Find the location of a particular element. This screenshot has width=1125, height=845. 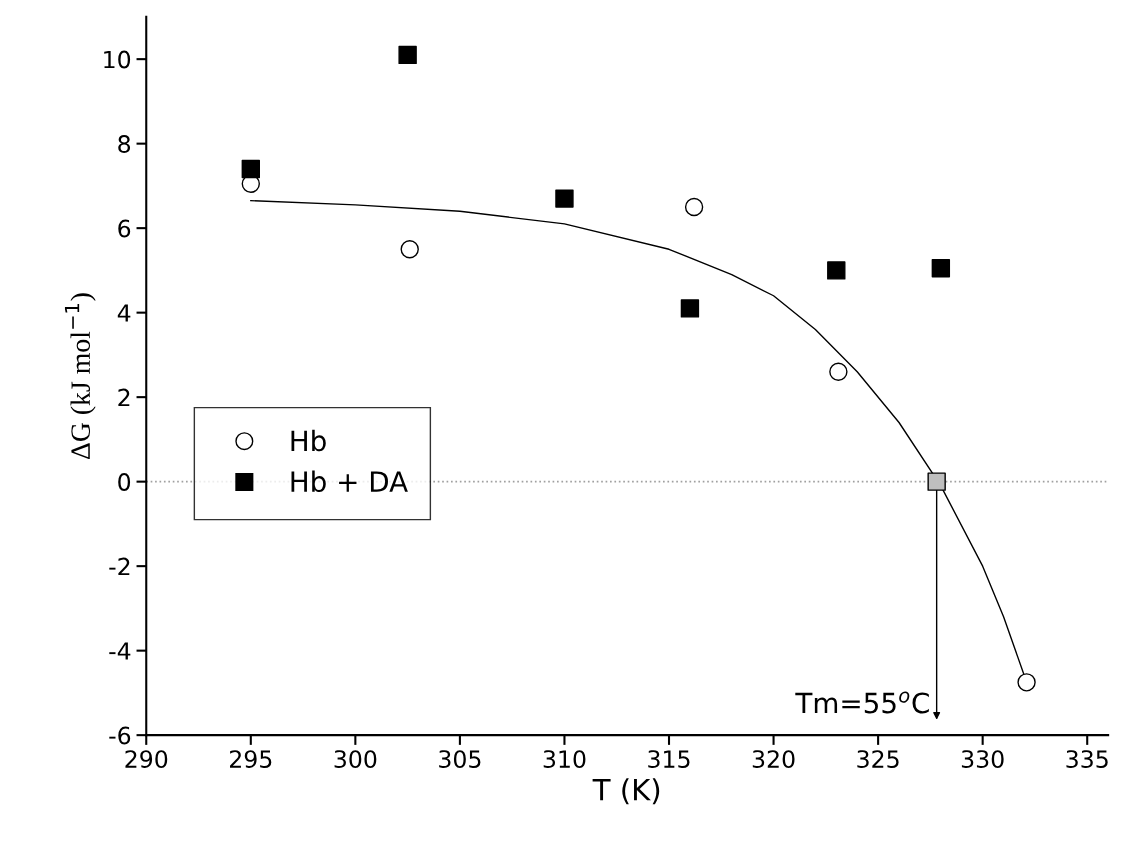

y-tick-label: 6 is located at coordinates (124, 228).